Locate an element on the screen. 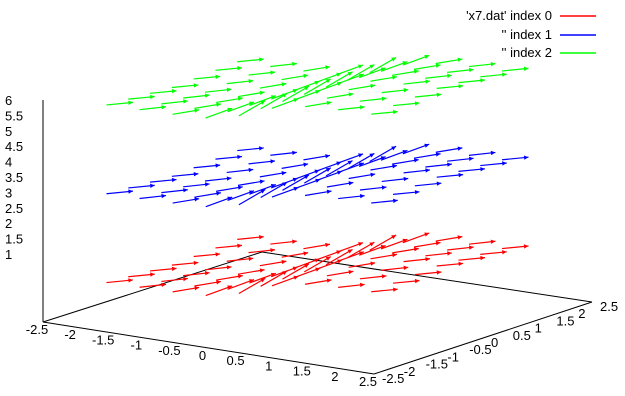 Image resolution: width=625 pixels, height=396 pixels. z-tick-label: 1.5 is located at coordinates (14, 239).